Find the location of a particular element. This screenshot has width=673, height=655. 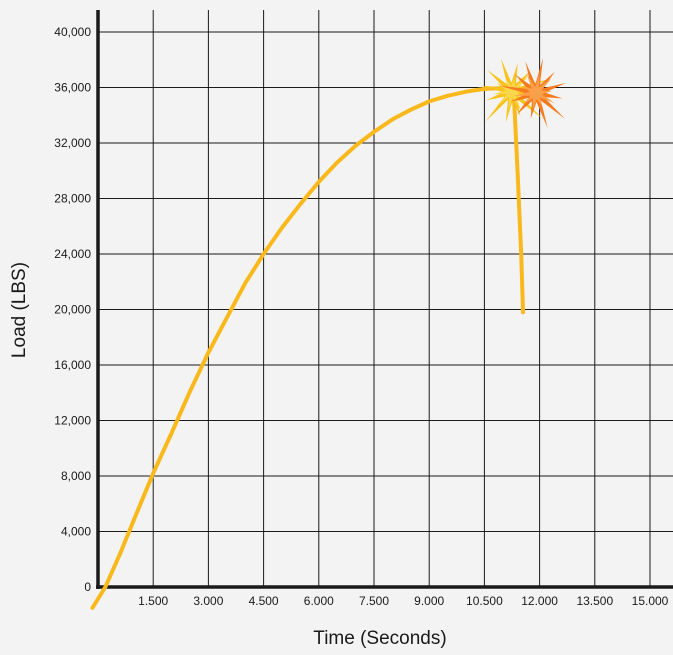

x-tick-label: 3.000 is located at coordinates (208, 601).